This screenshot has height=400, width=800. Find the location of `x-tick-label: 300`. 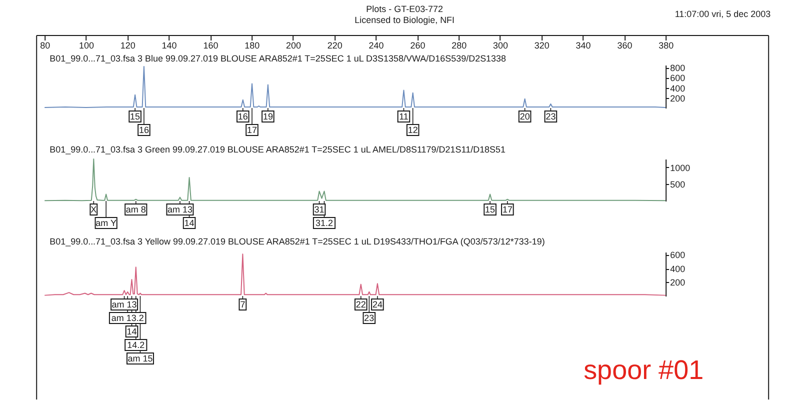

x-tick-label: 300 is located at coordinates (500, 45).